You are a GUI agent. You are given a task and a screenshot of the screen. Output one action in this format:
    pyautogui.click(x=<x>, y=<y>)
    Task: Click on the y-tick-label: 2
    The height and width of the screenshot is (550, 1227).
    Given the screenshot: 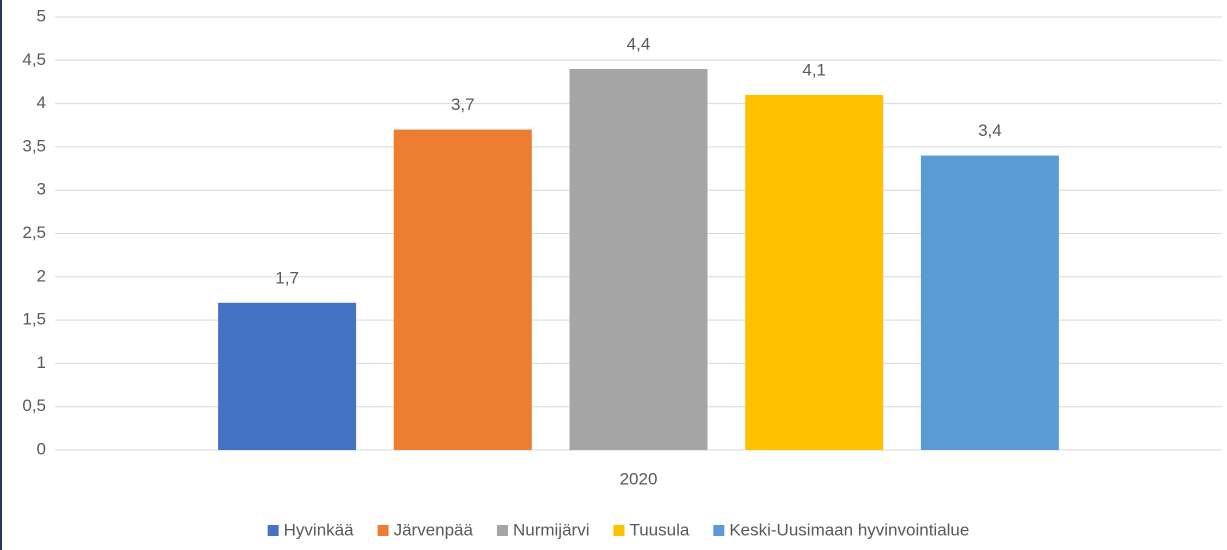 What is the action you would take?
    pyautogui.click(x=41, y=275)
    